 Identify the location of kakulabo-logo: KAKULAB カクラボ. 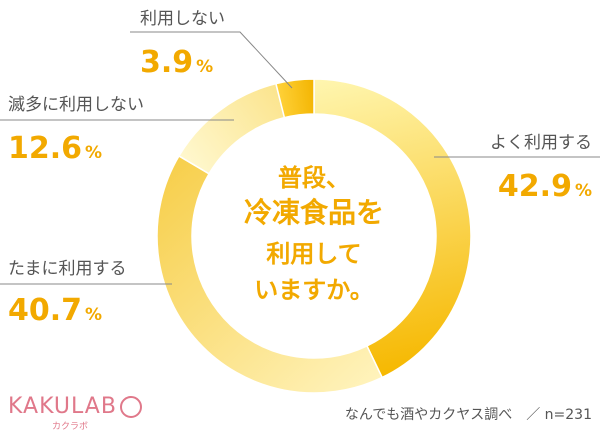
(78, 413).